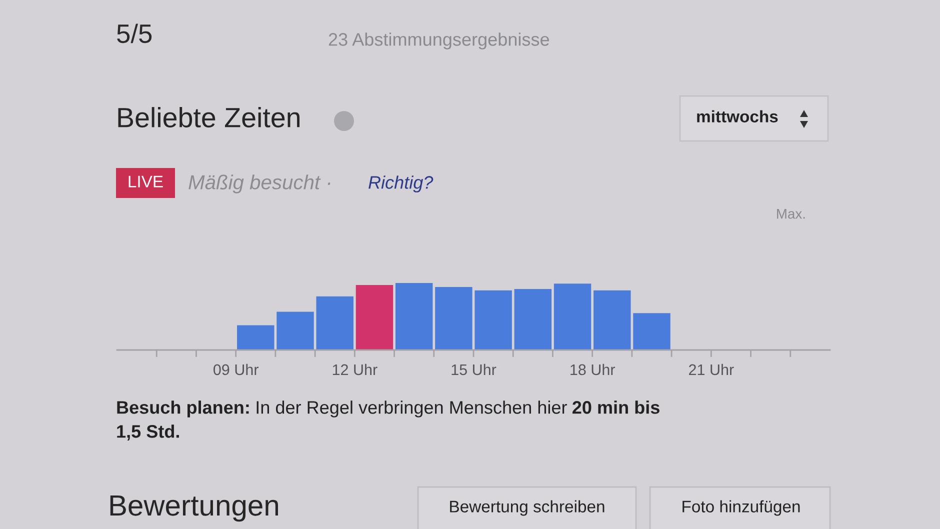 The image size is (940, 529). I want to click on text: 5/5, so click(134, 34).